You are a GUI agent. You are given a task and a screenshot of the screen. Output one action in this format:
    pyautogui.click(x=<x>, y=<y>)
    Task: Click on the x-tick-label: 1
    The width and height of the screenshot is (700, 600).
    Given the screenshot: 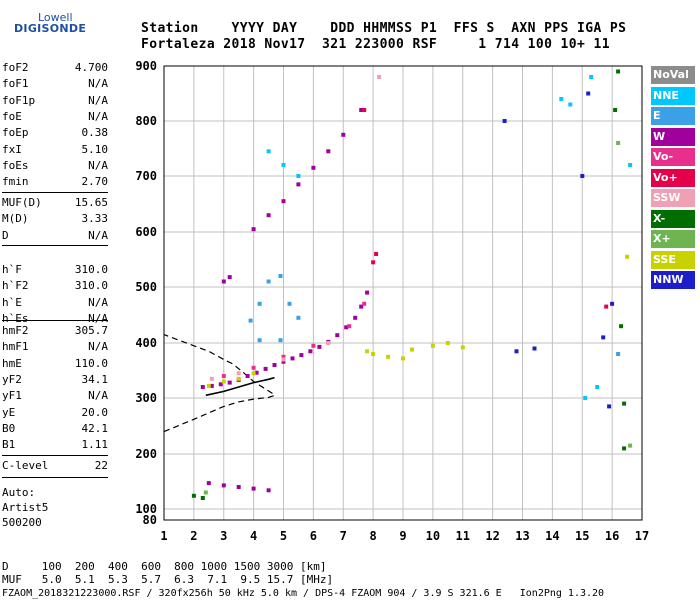 What is the action you would take?
    pyautogui.click(x=163, y=536)
    